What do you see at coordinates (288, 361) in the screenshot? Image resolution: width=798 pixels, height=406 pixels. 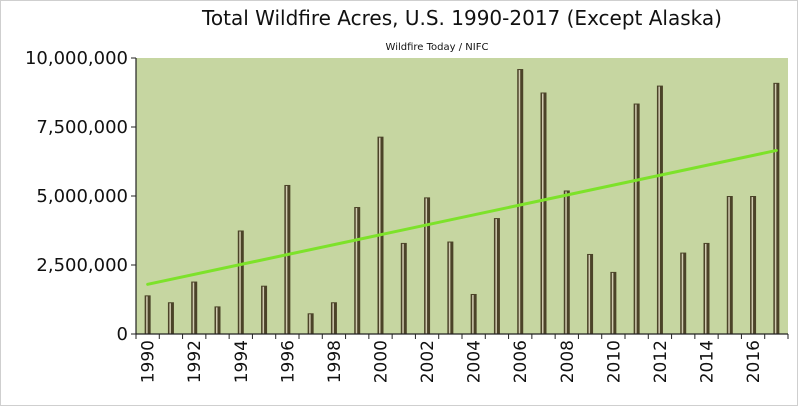 I see `x-tick-label: 1996` at bounding box center [288, 361].